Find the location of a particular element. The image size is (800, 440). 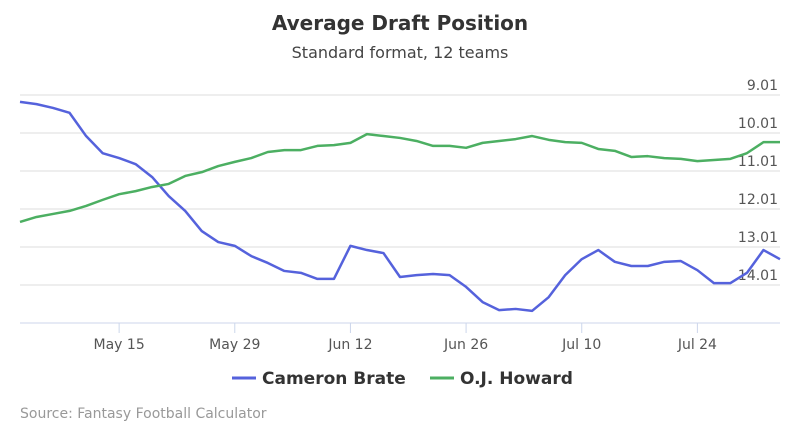

x-tick-label: May 29 is located at coordinates (234, 345).